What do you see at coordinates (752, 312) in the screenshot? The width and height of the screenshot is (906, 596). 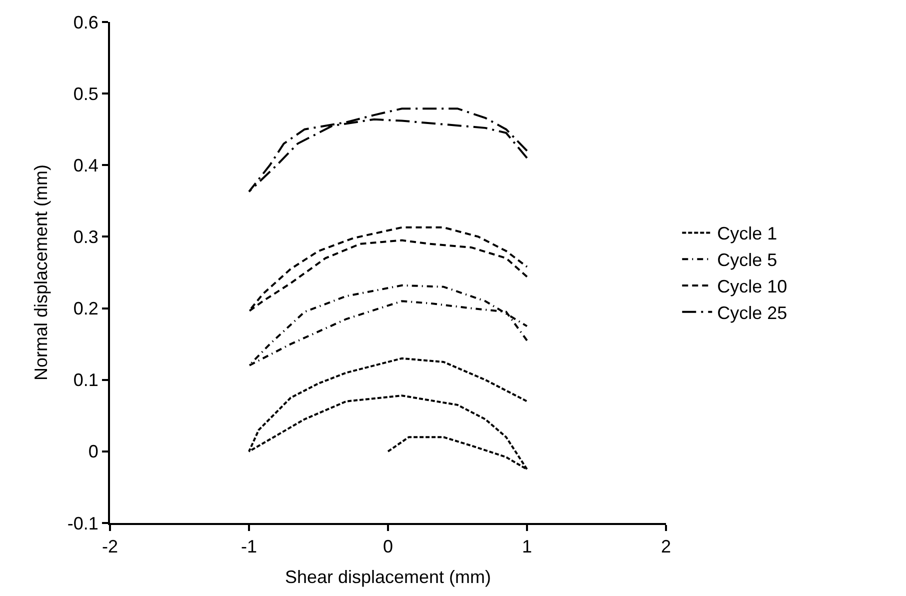 I see `legend-label: Cycle 25` at bounding box center [752, 312].